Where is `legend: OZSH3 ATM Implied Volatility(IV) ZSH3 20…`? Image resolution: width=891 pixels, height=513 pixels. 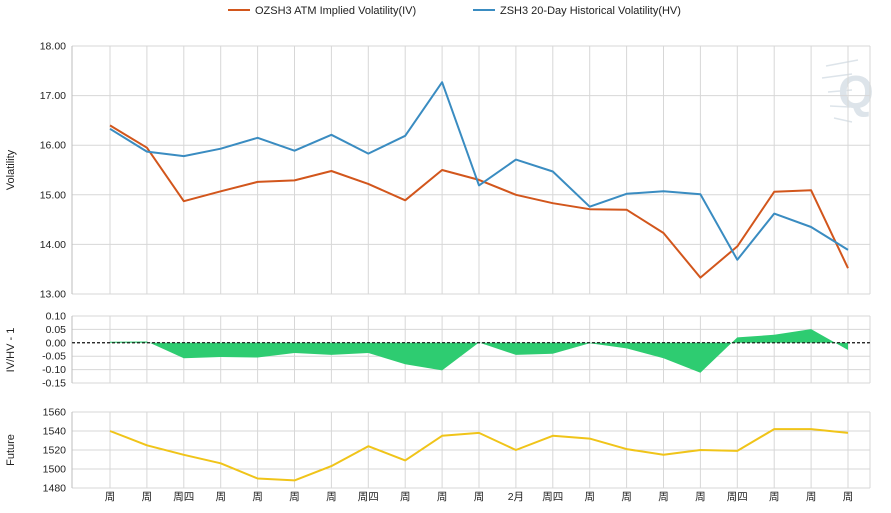 legend: OZSH3 ATM Implied Volatility(IV) ZSH3 20… is located at coordinates (454, 11).